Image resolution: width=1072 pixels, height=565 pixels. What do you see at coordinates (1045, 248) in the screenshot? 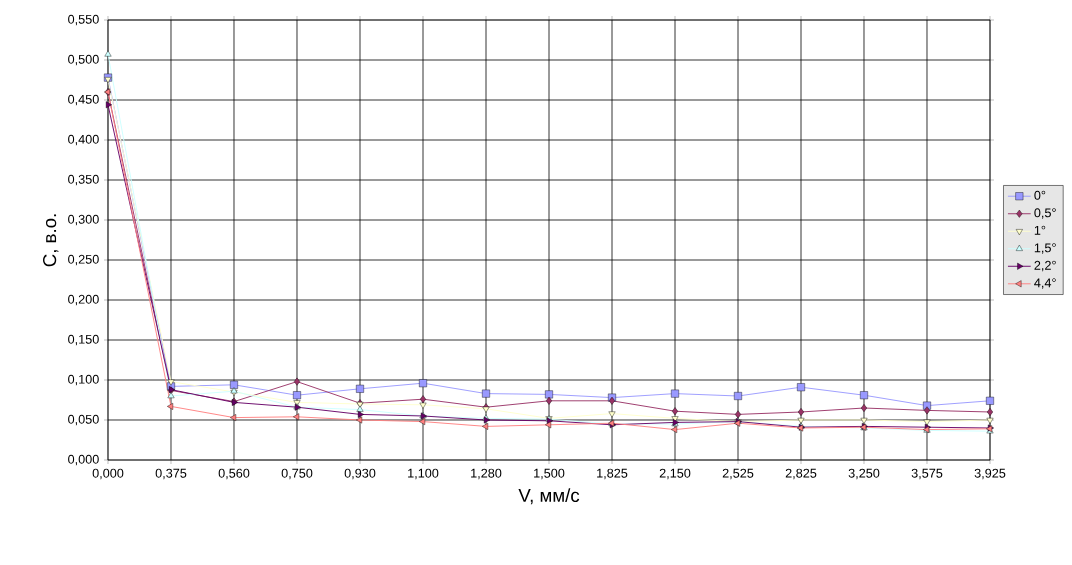
I see `legend-label: 1,5°` at bounding box center [1045, 248].